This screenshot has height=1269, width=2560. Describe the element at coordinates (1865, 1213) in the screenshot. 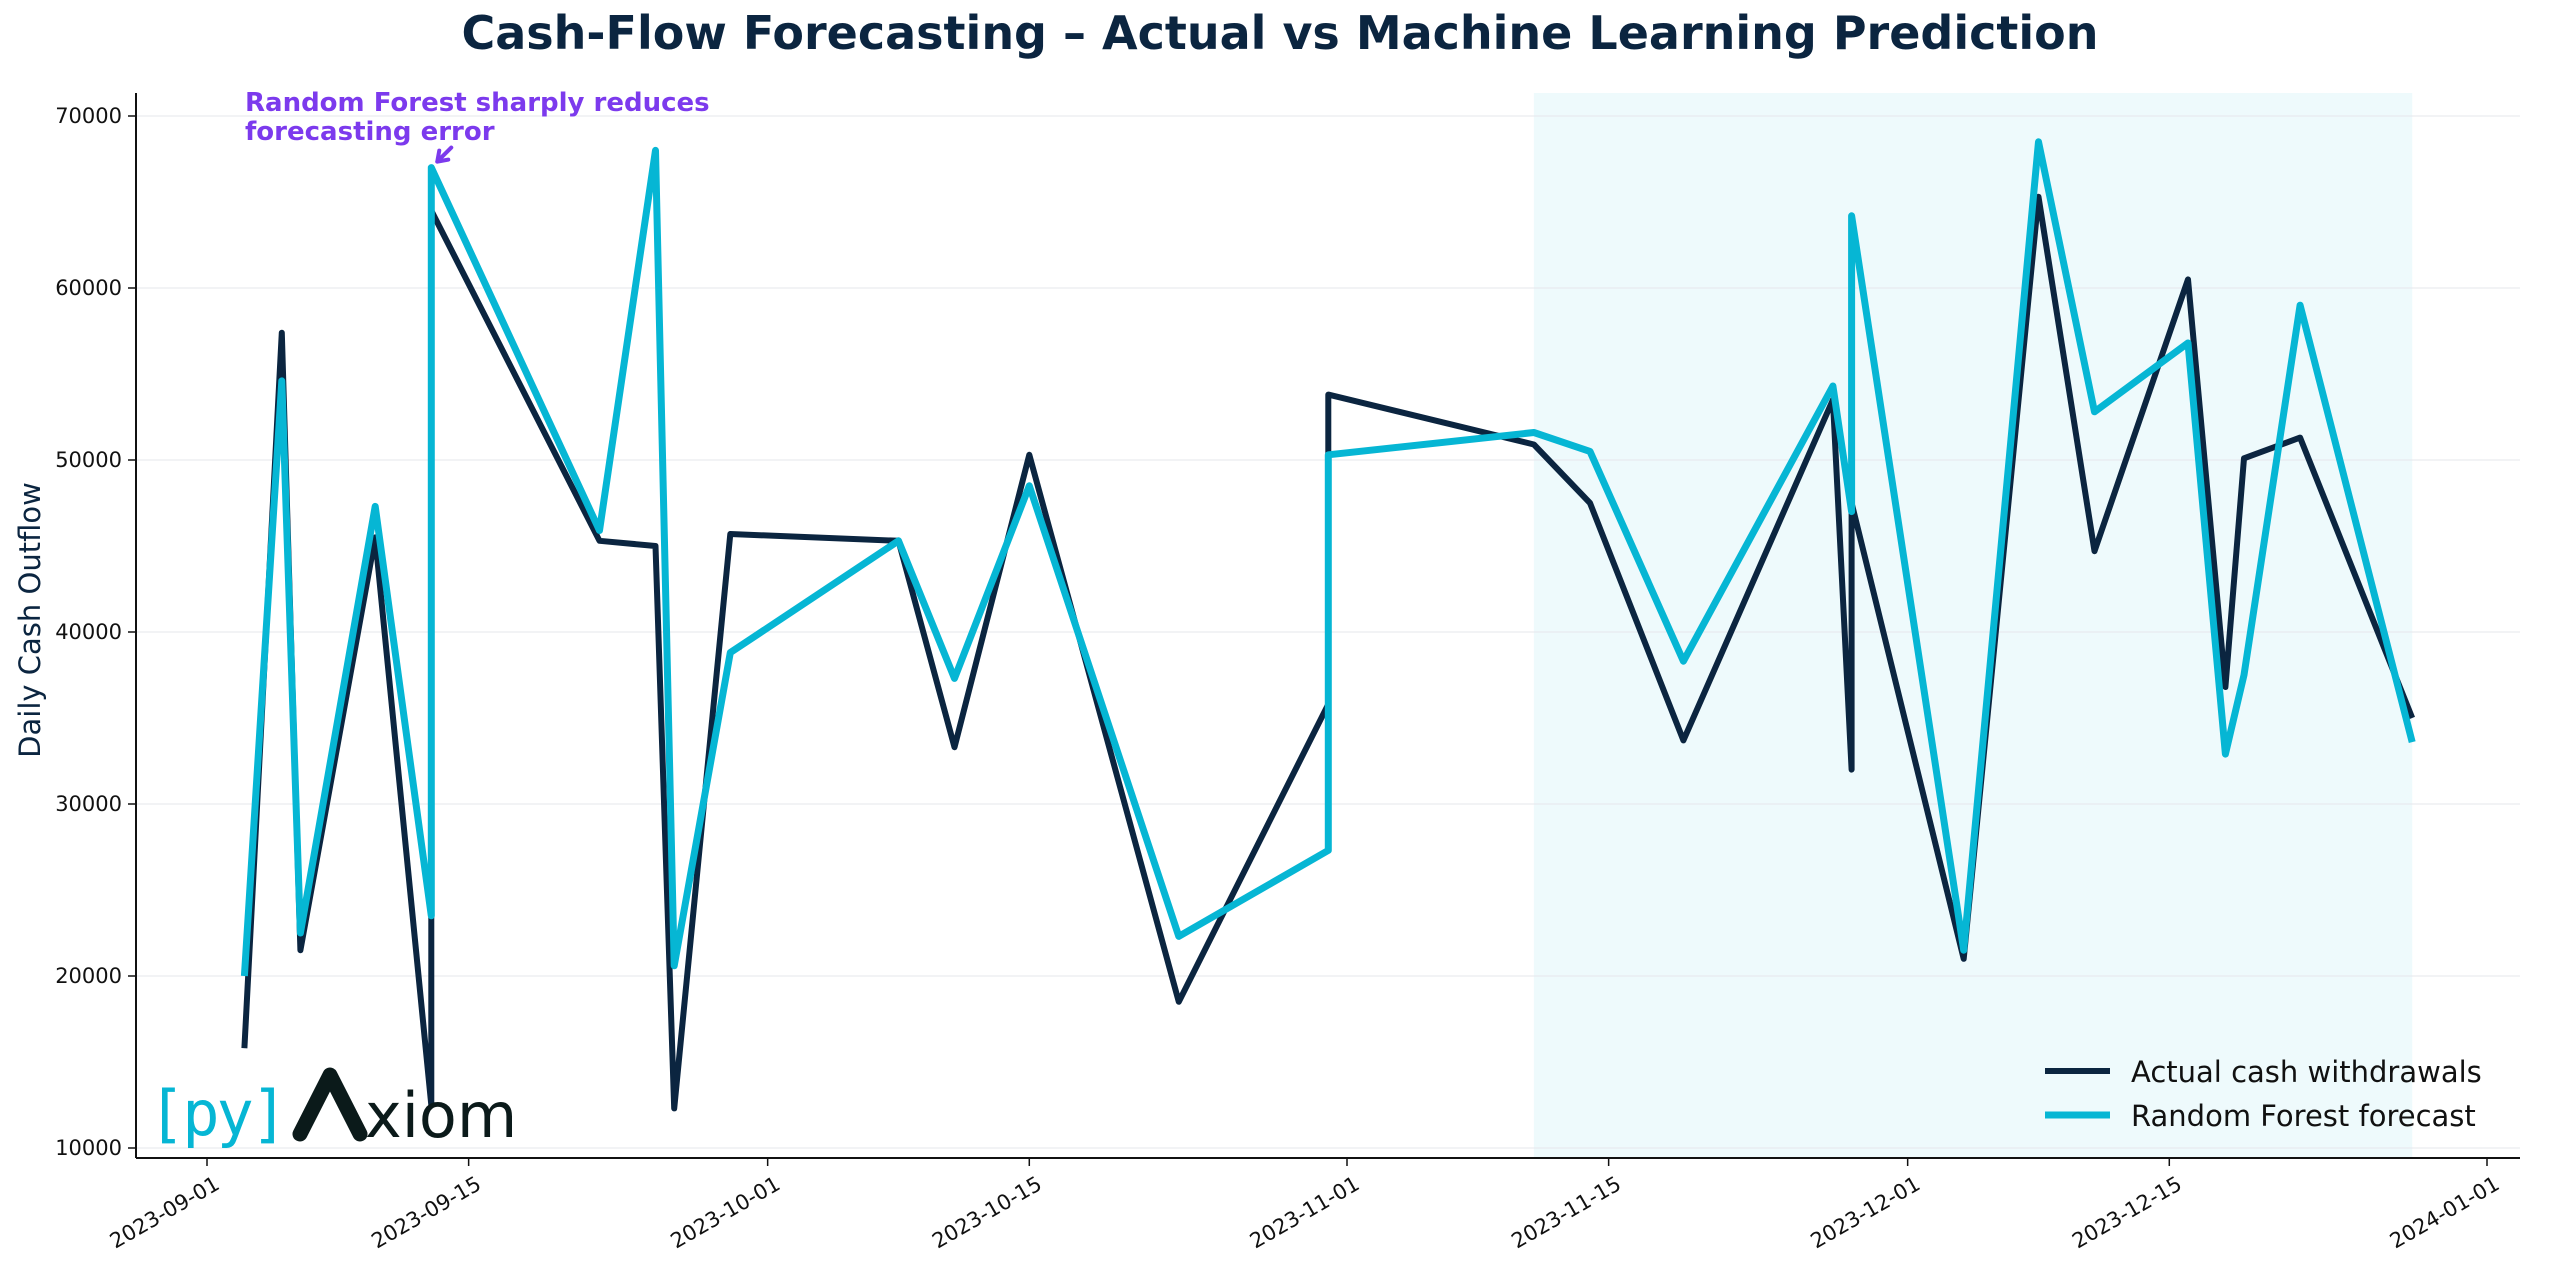

I see `x-tick-label: 2023-12-01` at that location.